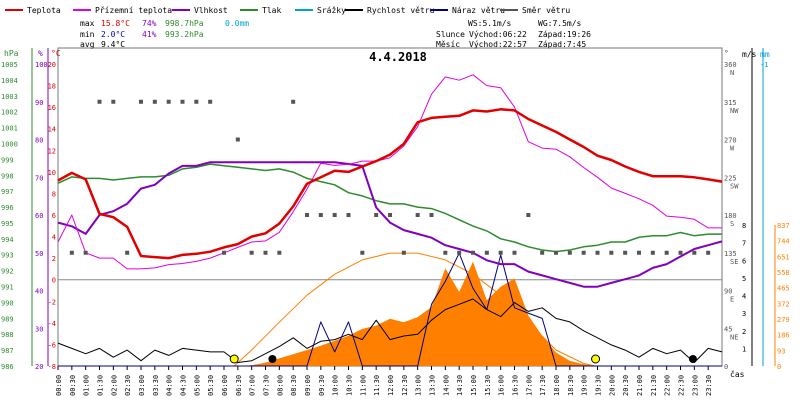 The height and width of the screenshot is (400, 800). What do you see at coordinates (692, 359) in the screenshot?
I see `moonrise-icon` at bounding box center [692, 359].